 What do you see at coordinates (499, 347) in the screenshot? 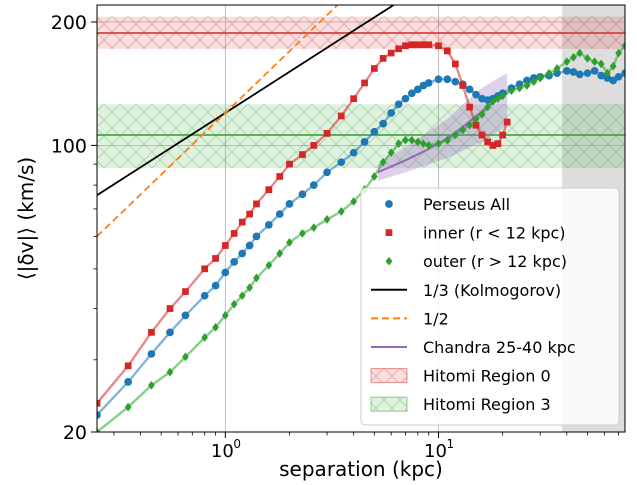
I see `legend-label-5: Chandra 25-40 kpc` at bounding box center [499, 347].